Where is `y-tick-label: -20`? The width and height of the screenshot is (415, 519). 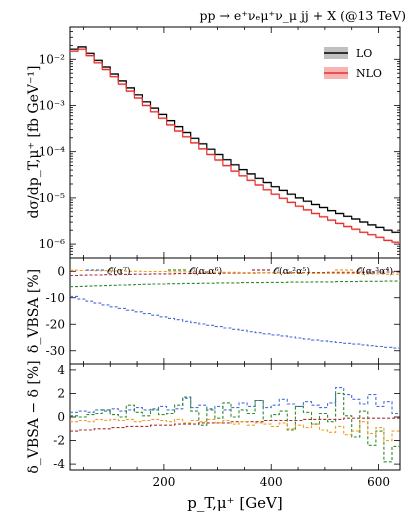 y-tick-label: -20 is located at coordinates (55, 324).